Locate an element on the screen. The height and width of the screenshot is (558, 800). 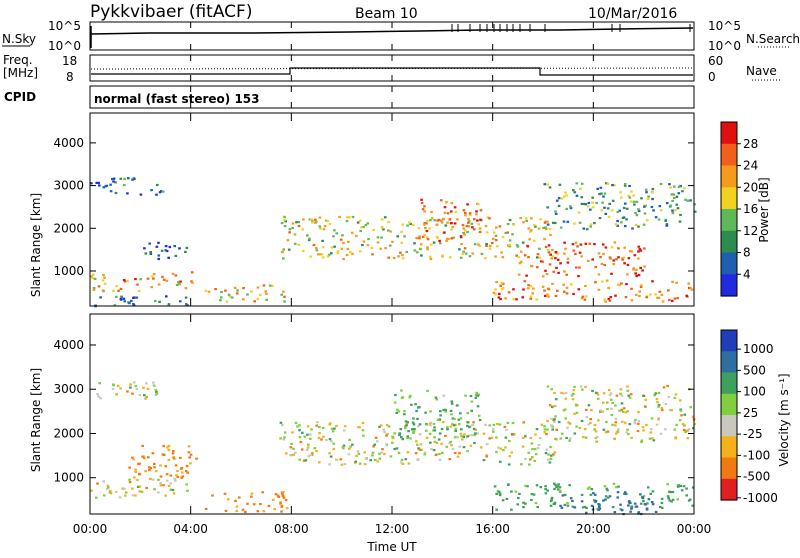
colorbar-tick-label: -500 is located at coordinates (756, 477).